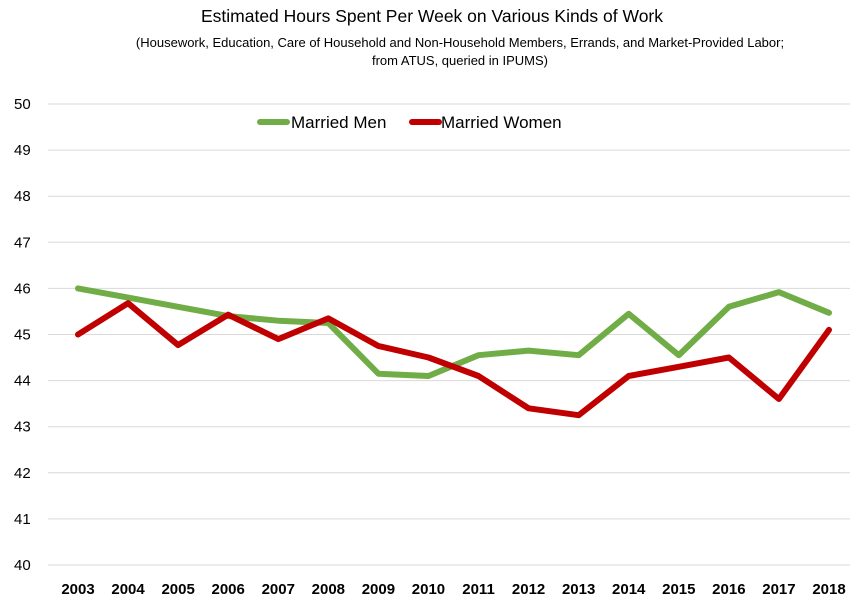  I want to click on x-tick-label: 2005, so click(177, 589).